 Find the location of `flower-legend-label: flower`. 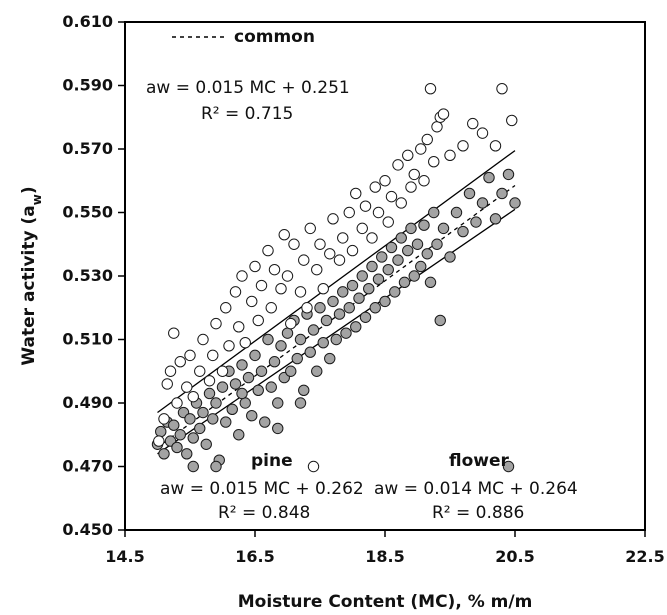

flower-legend-label: flower is located at coordinates (479, 461).